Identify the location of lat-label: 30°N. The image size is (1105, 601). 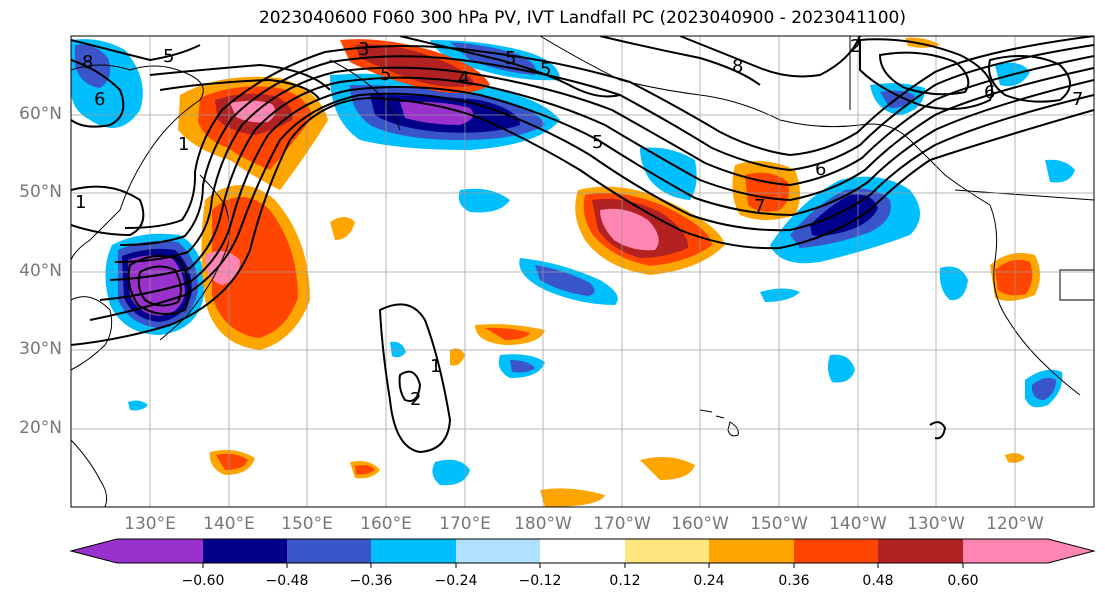
(40, 349).